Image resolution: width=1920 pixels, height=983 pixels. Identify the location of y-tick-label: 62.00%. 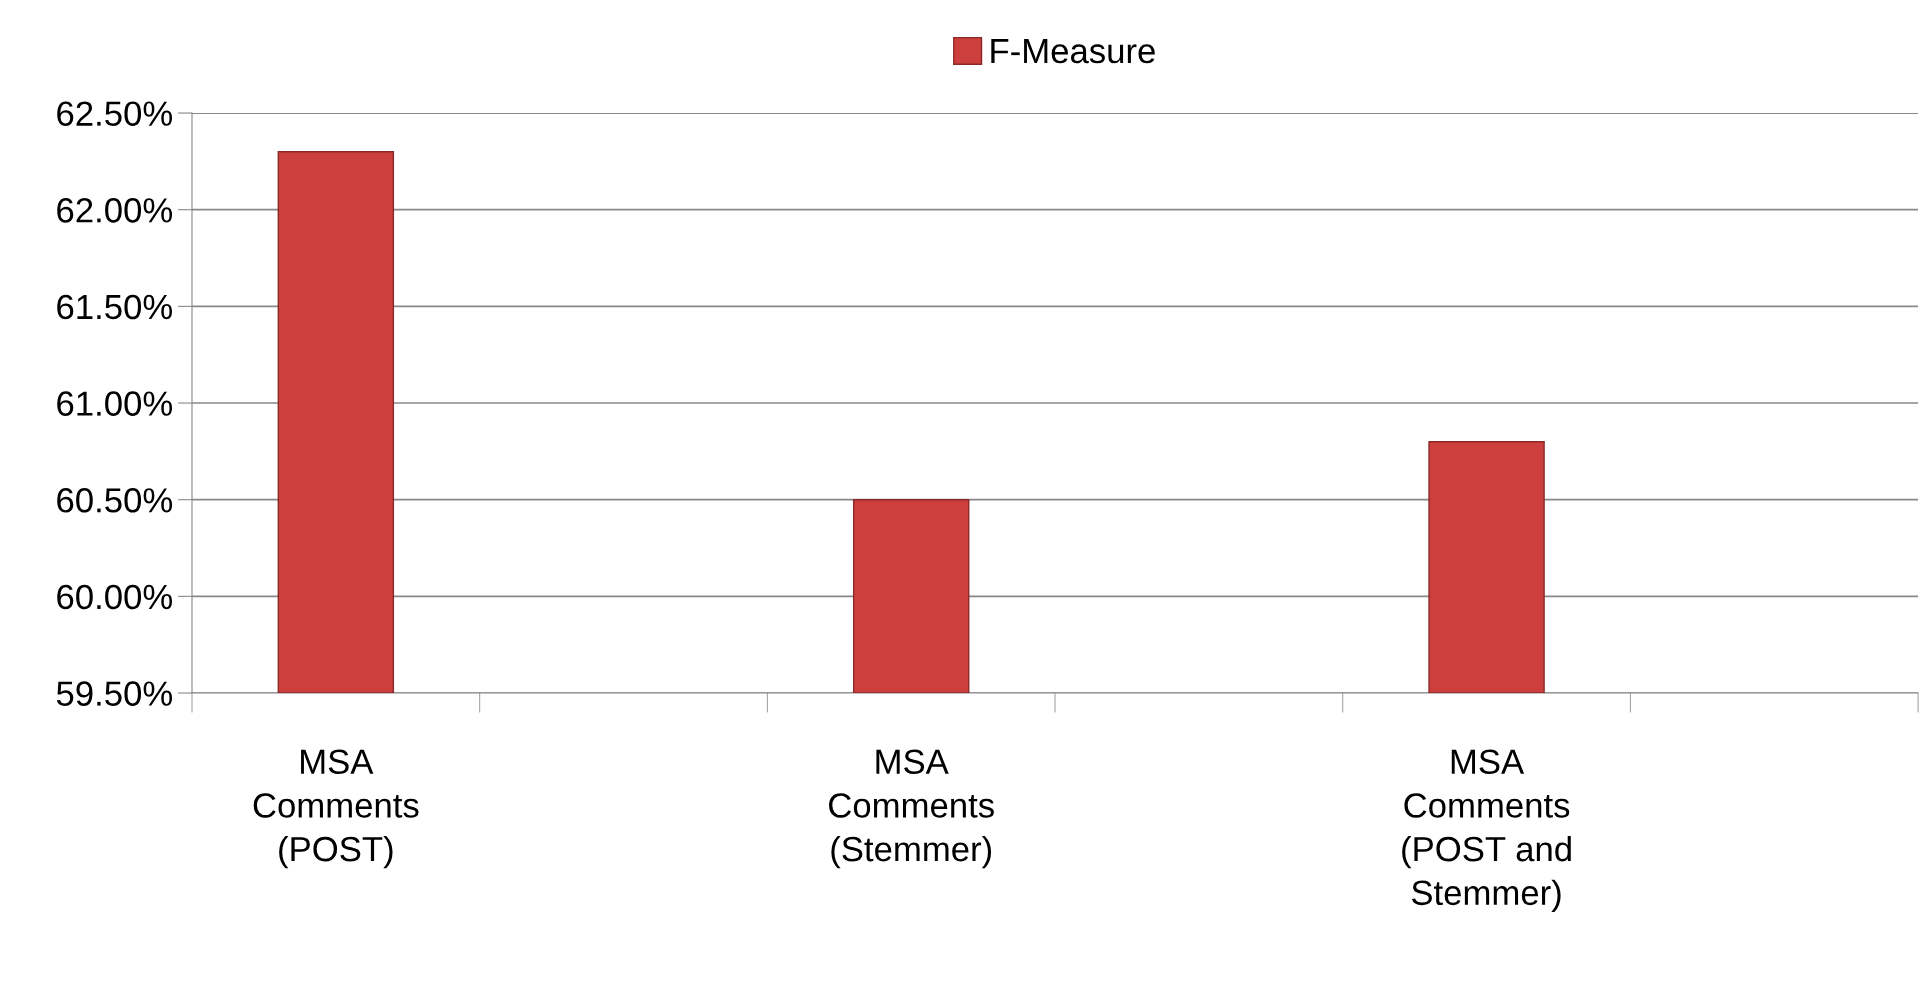
(115, 210).